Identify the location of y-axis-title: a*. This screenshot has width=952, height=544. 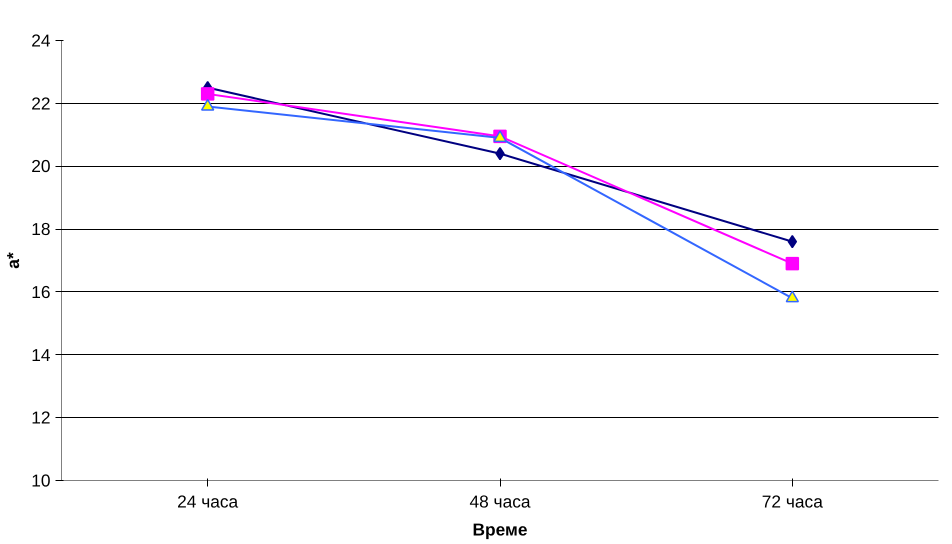
(13, 260).